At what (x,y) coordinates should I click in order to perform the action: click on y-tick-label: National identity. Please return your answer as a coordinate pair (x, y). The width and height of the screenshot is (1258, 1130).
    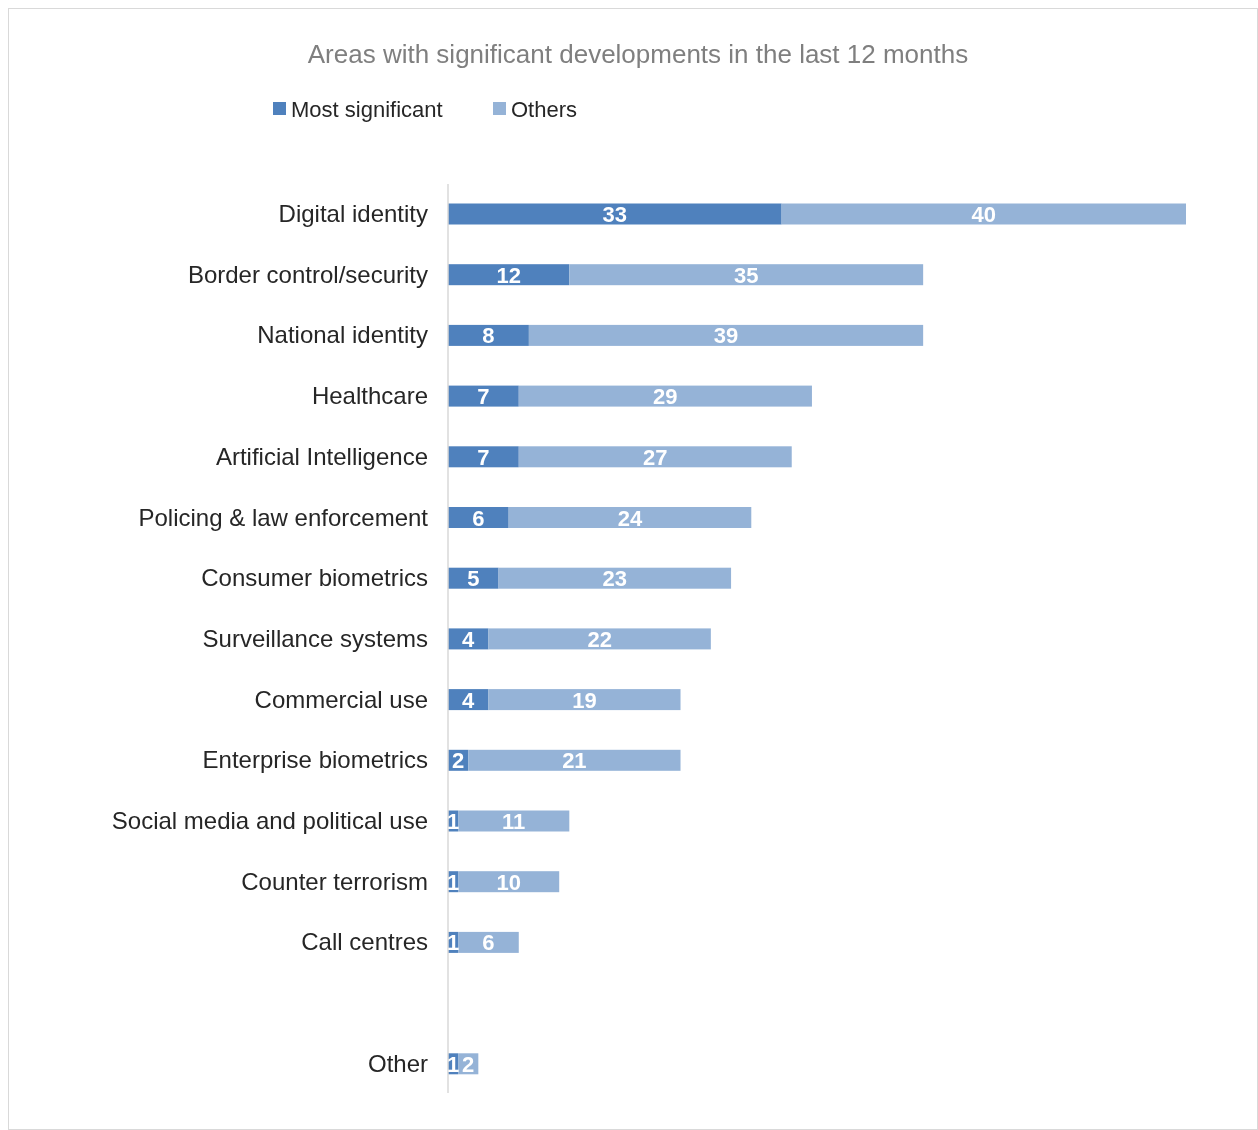
    Looking at the image, I should click on (342, 335).